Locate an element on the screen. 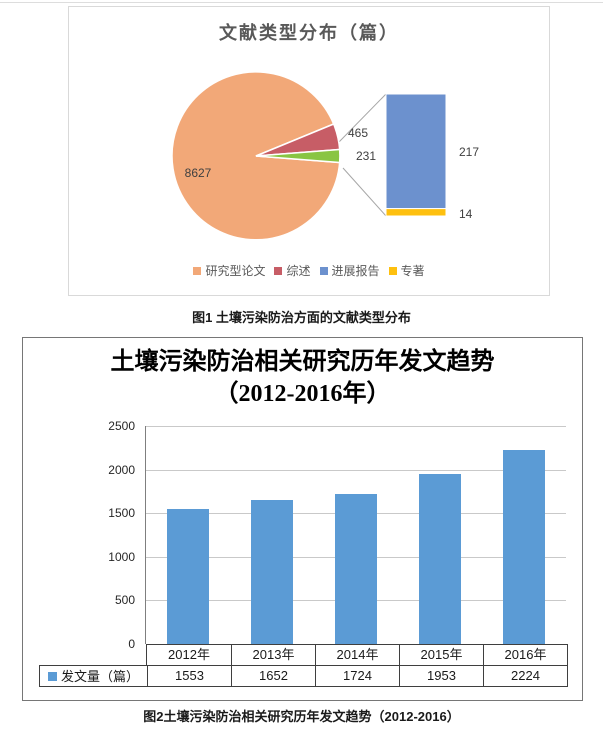 The height and width of the screenshot is (737, 603). figure1-legend: 研究型论文 综述 进展报告 专著 is located at coordinates (309, 270).